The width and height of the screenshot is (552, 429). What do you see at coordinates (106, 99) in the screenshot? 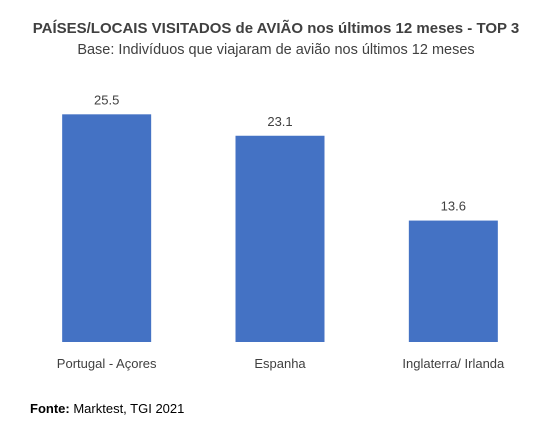
I see `value-label-0: 25.5` at bounding box center [106, 99].